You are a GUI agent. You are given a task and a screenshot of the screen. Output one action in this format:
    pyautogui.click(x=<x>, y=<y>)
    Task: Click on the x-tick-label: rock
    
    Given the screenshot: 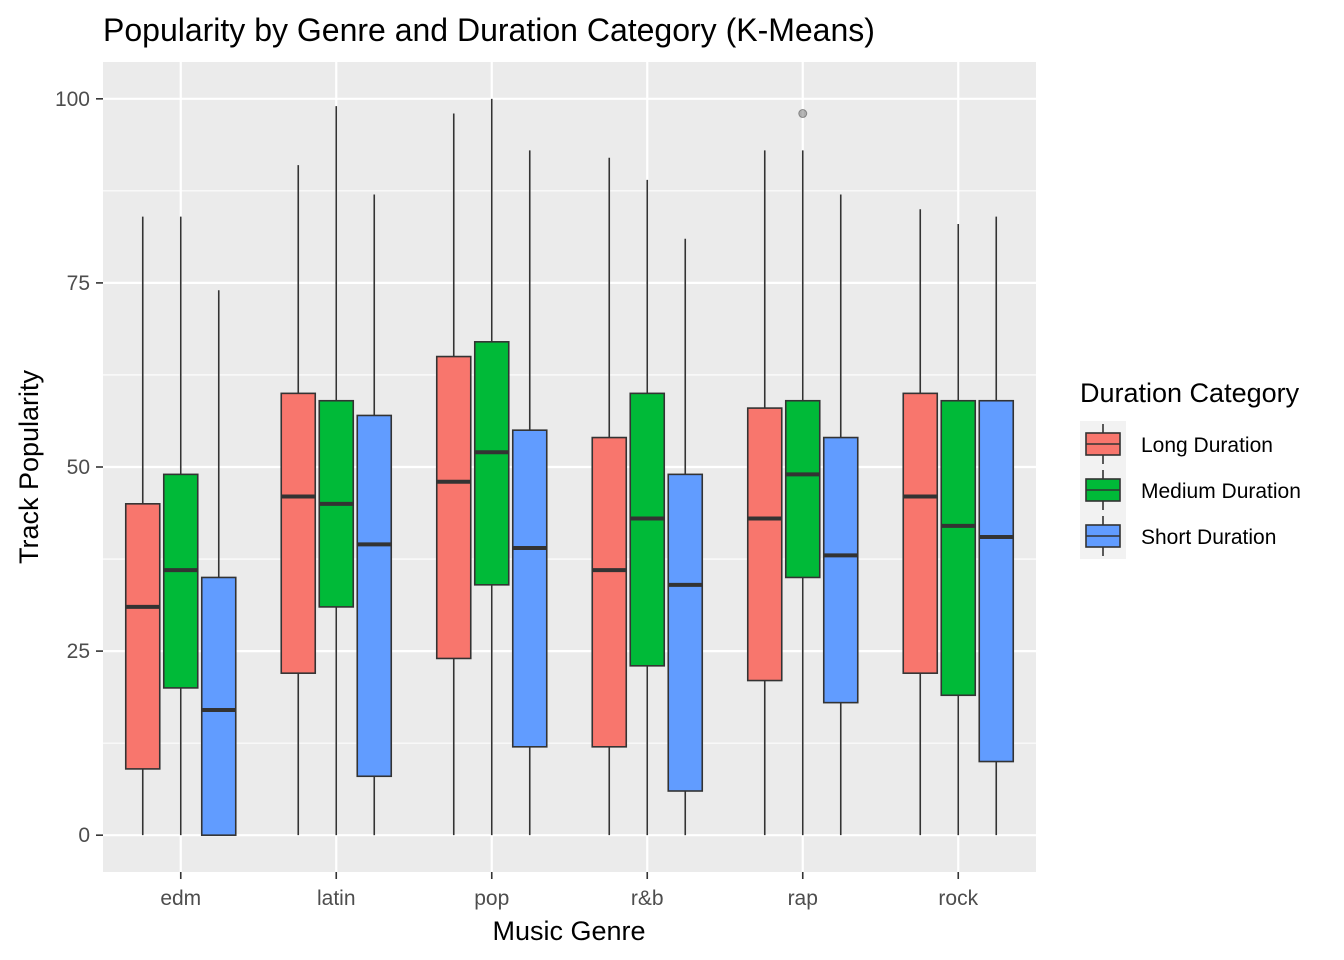 What is the action you would take?
    pyautogui.click(x=958, y=898)
    